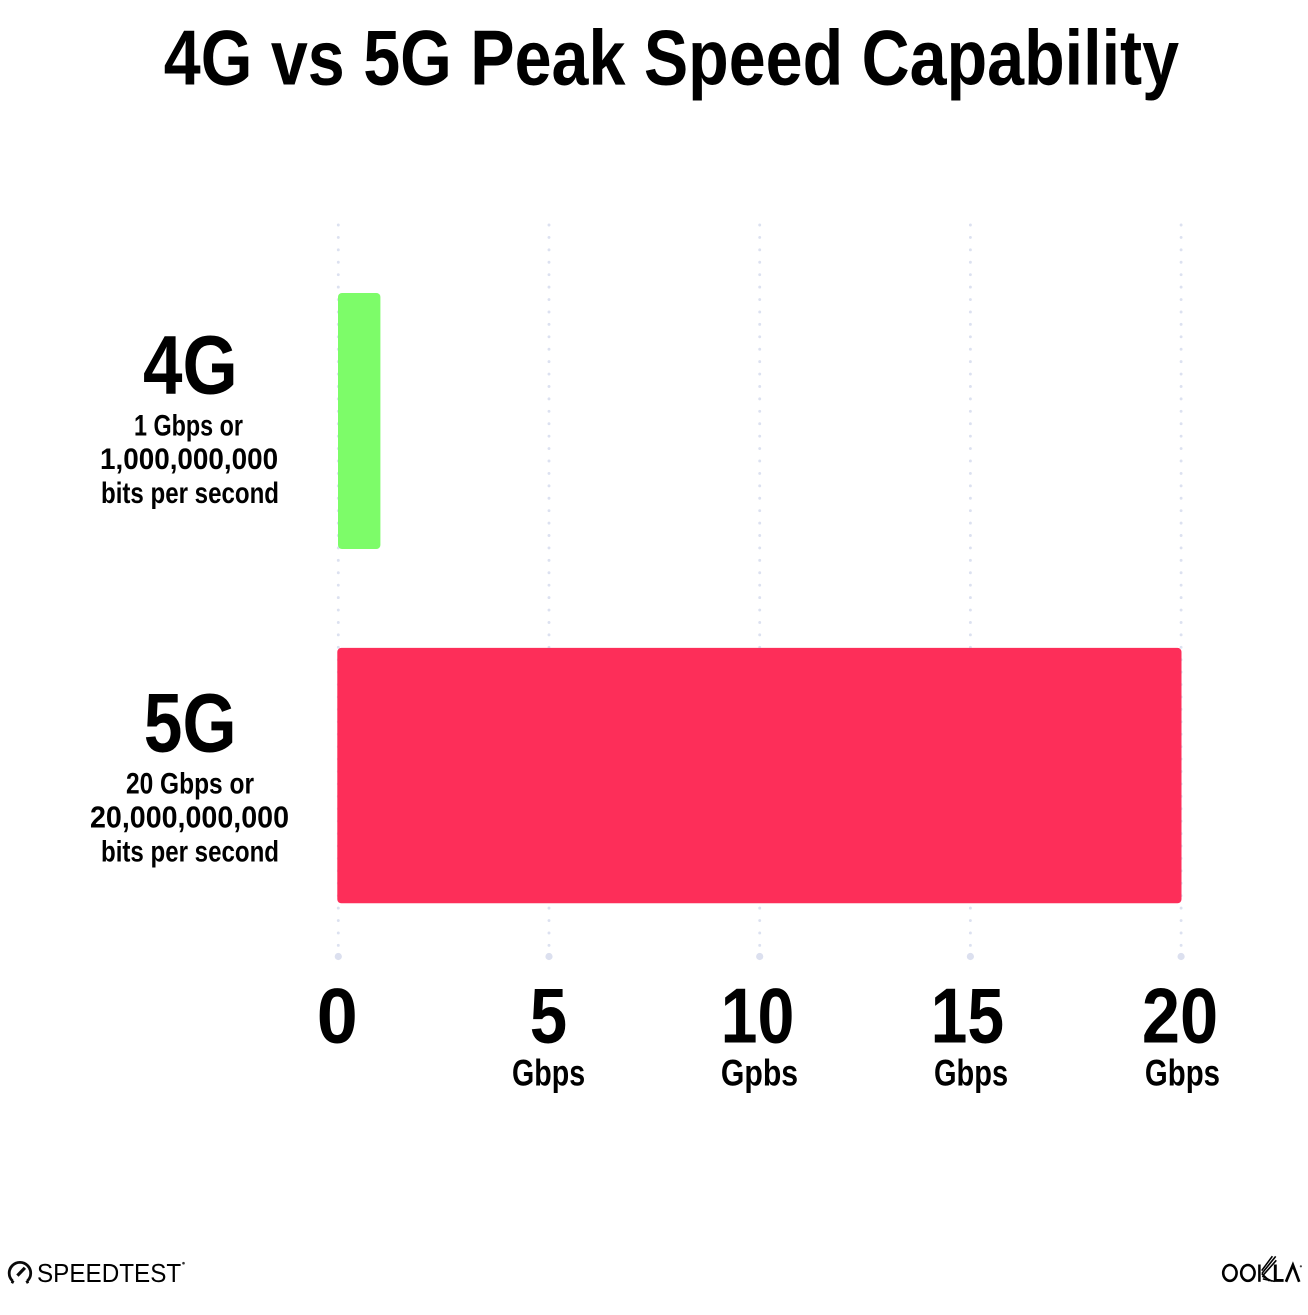  I want to click on svg-text: 0, so click(337, 1017).